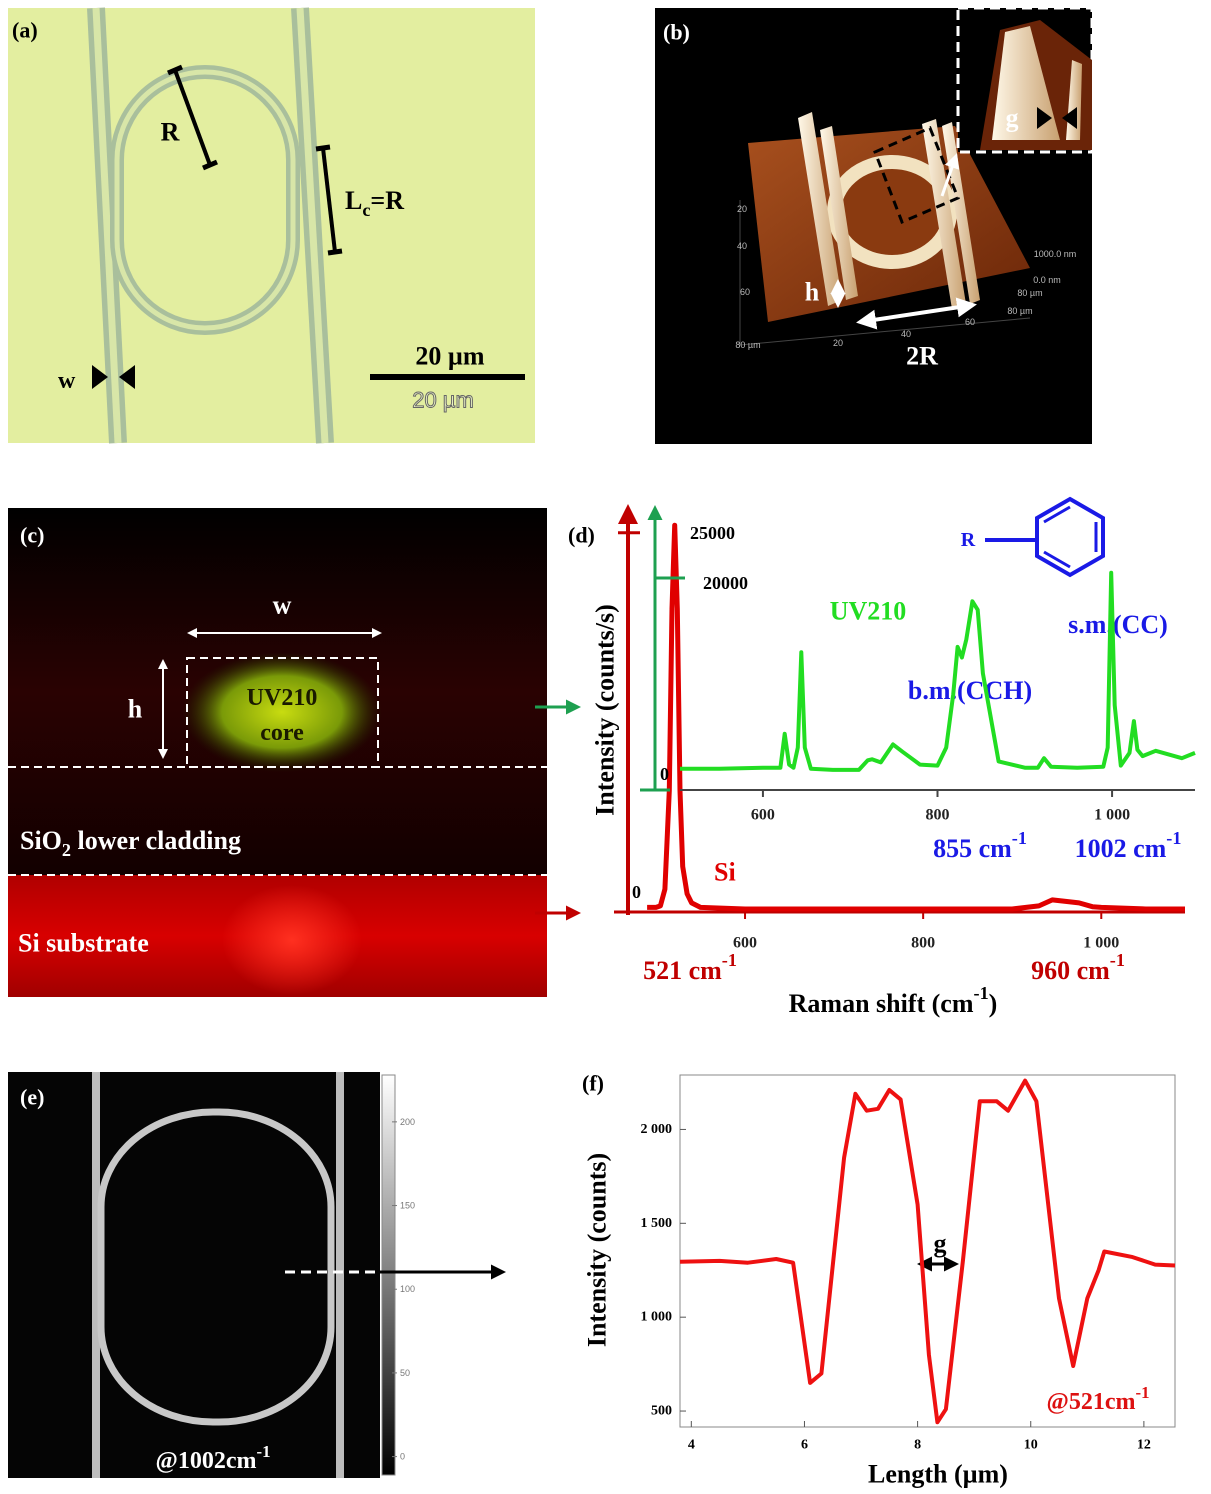  What do you see at coordinates (940, 1243) in the screenshot?
I see `text-part: g` at bounding box center [940, 1243].